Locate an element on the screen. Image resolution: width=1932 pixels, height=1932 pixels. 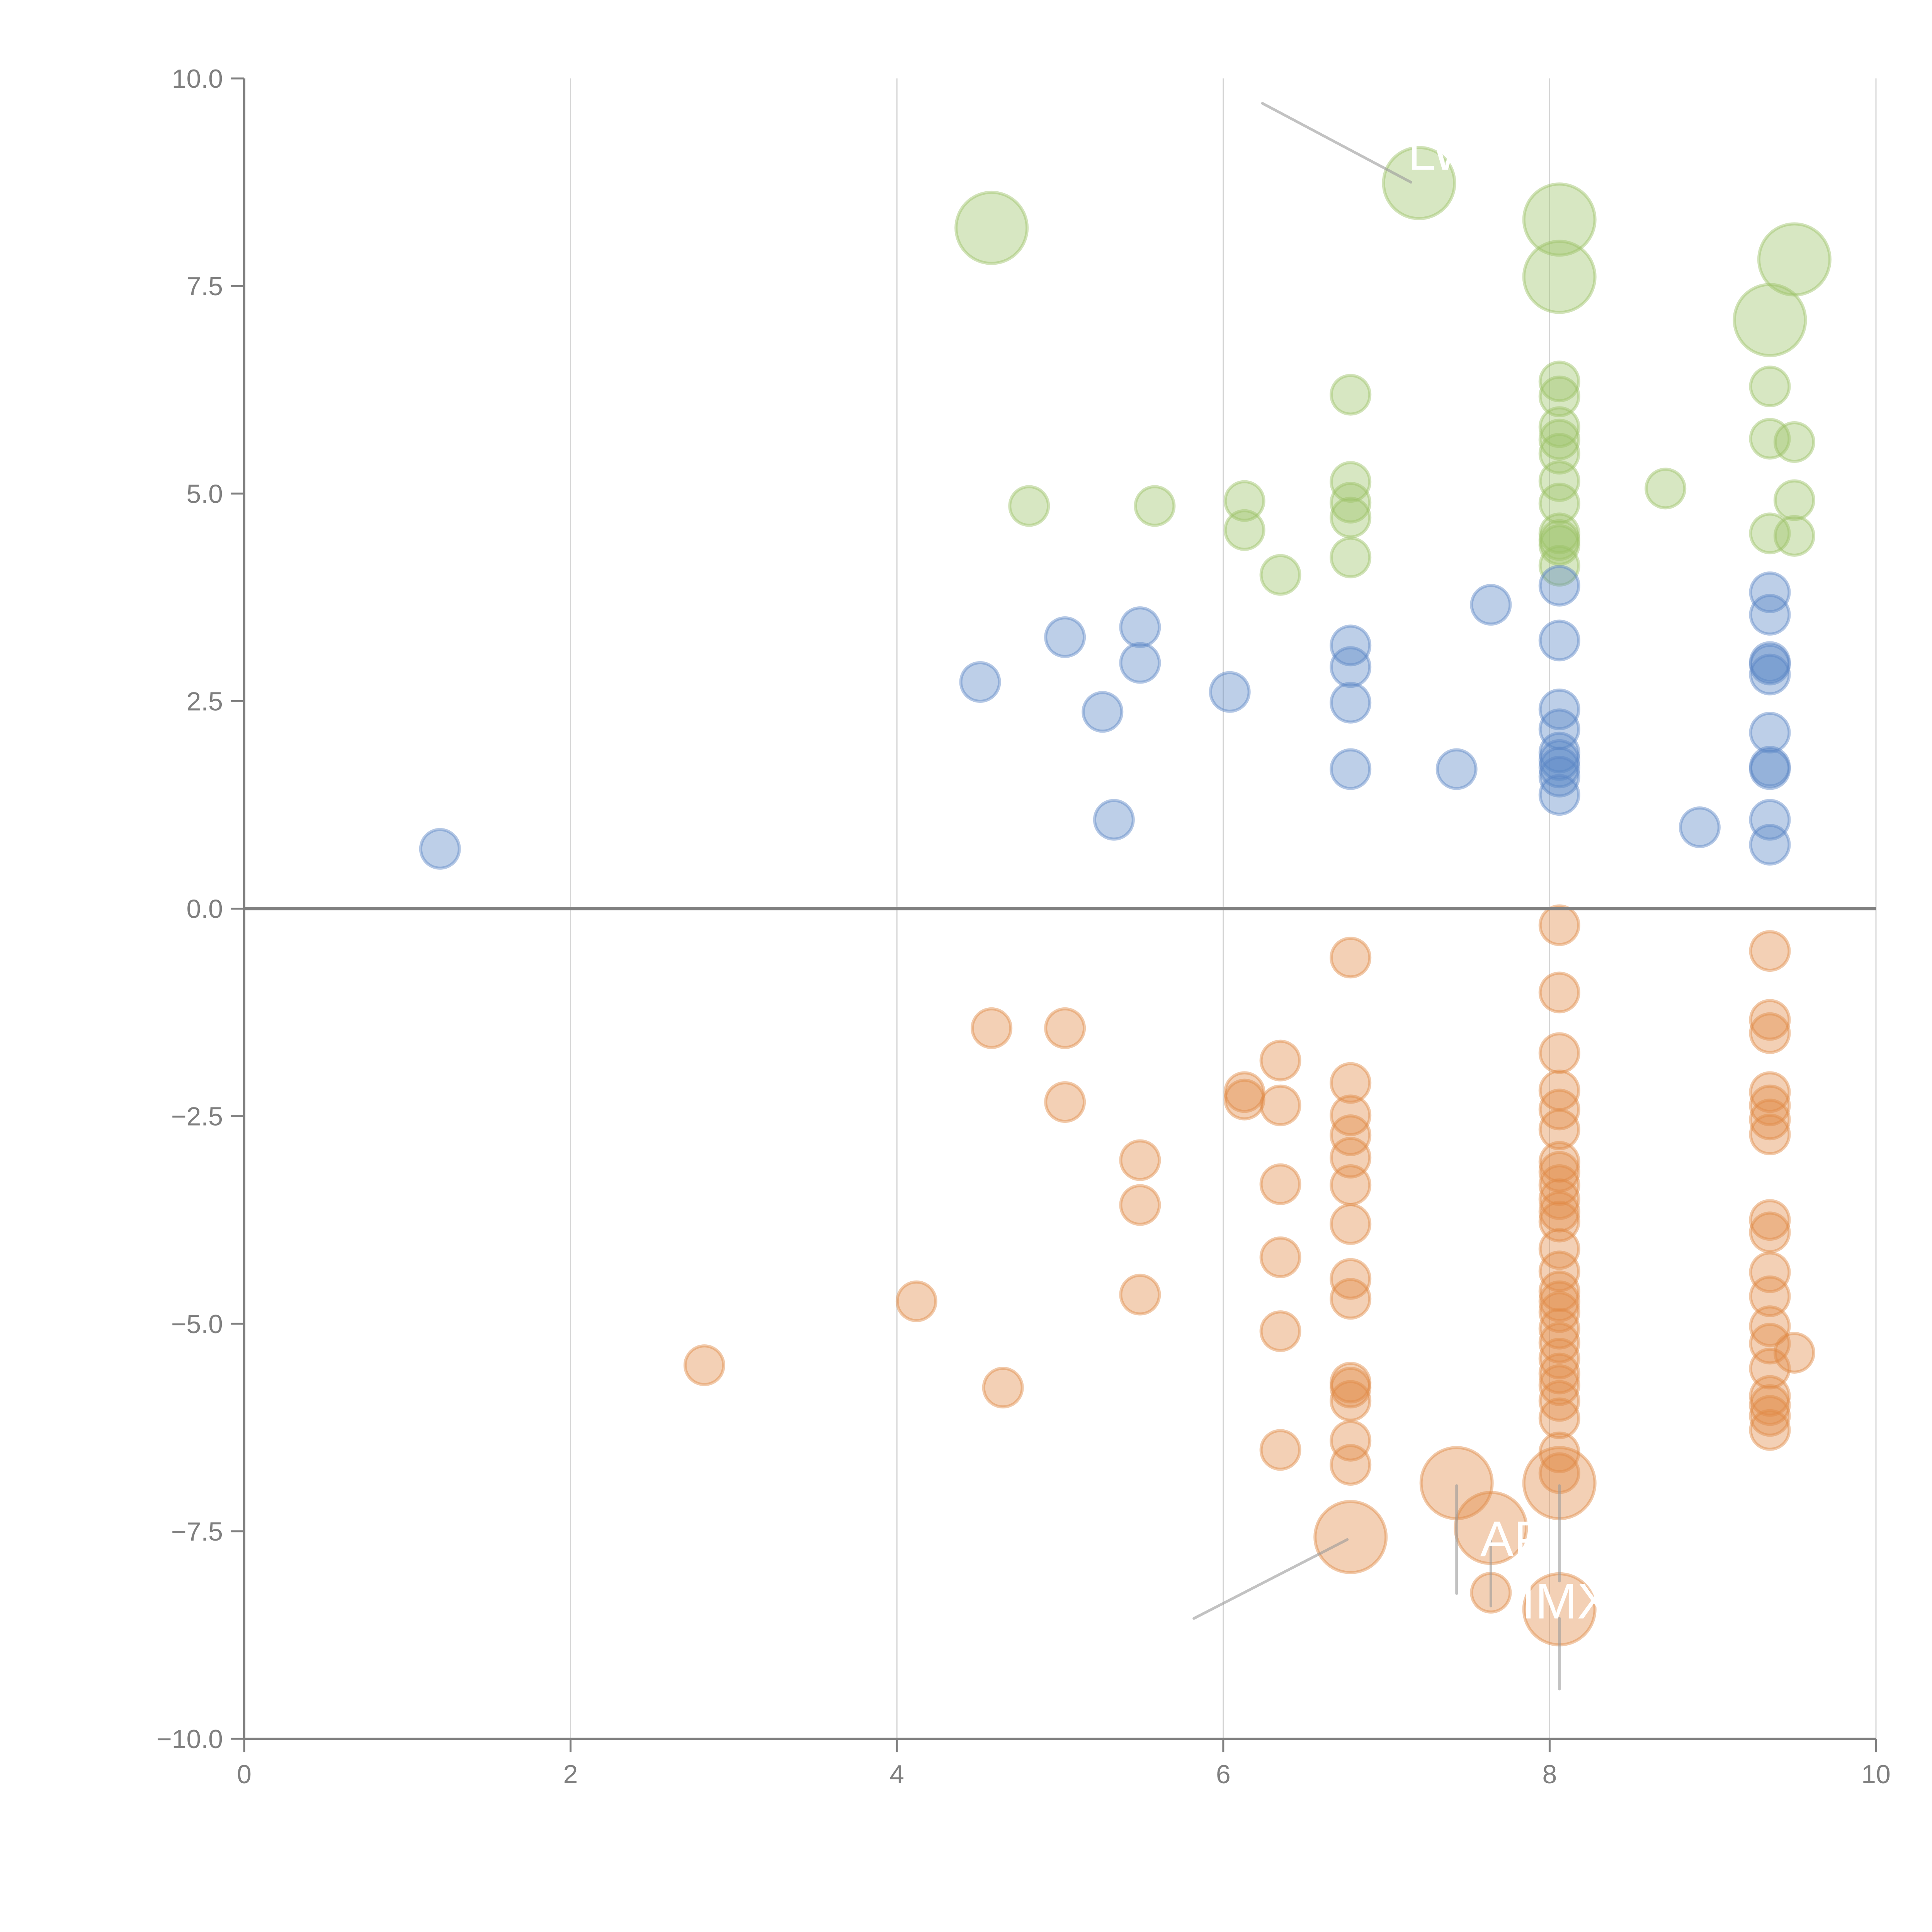
series-green is located at coordinates (1393, 371).